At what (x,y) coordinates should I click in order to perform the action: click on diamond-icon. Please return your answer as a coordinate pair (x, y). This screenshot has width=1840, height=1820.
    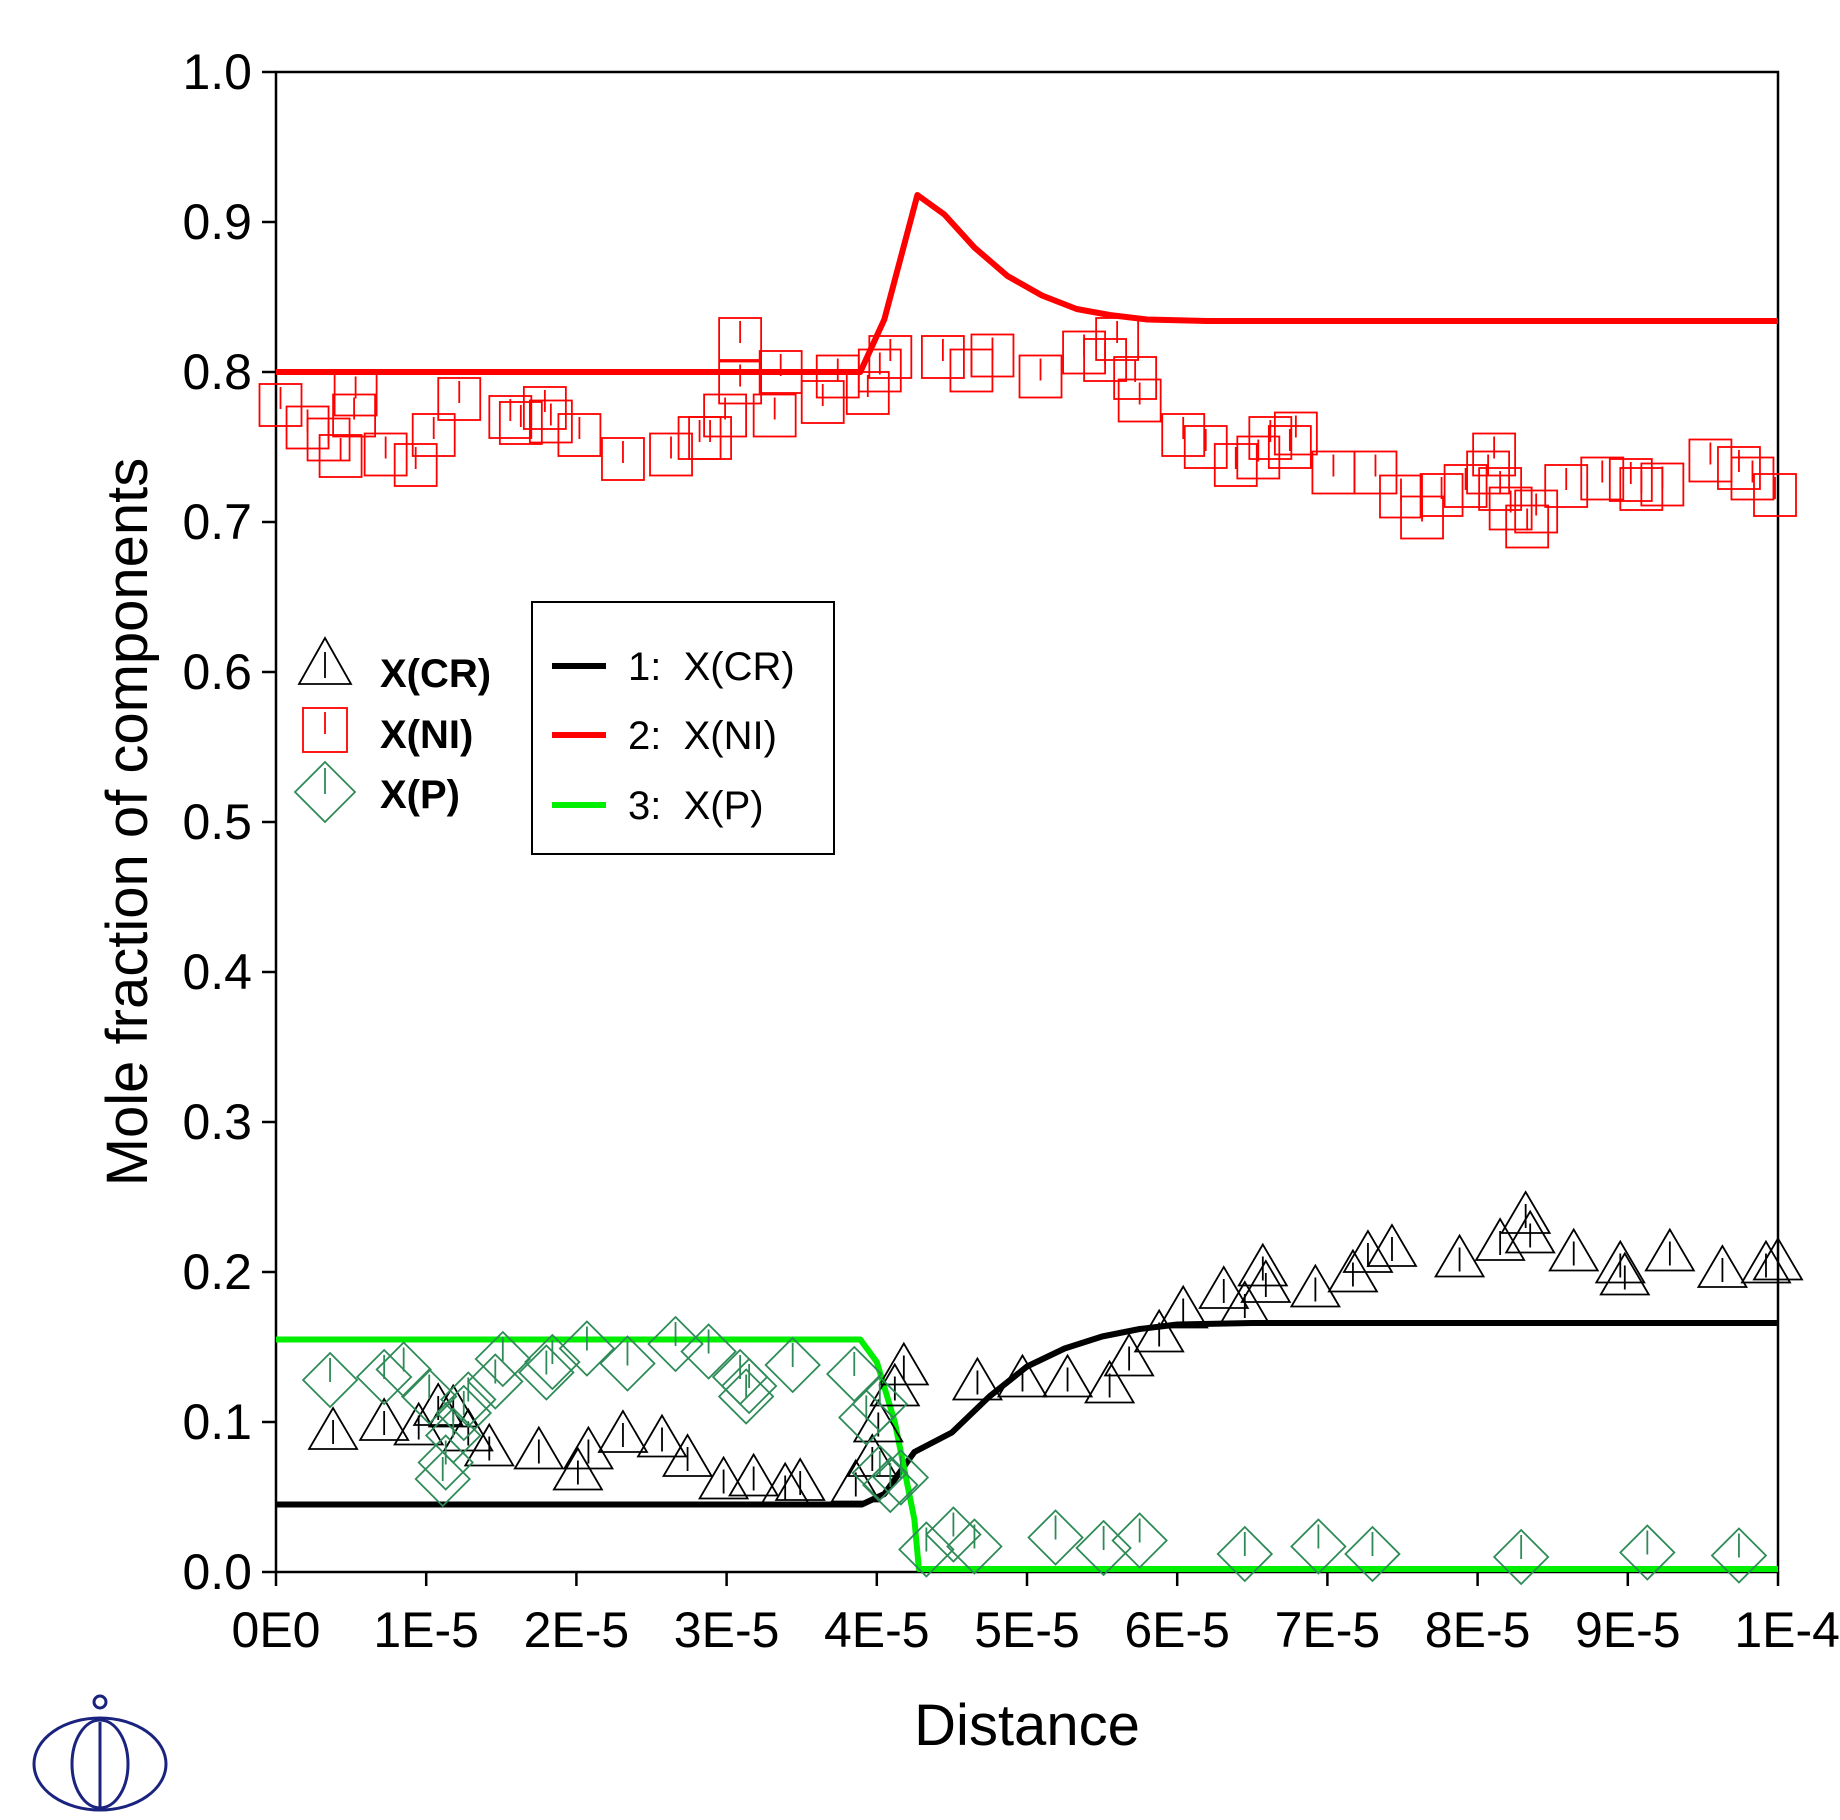
    Looking at the image, I should click on (325, 792).